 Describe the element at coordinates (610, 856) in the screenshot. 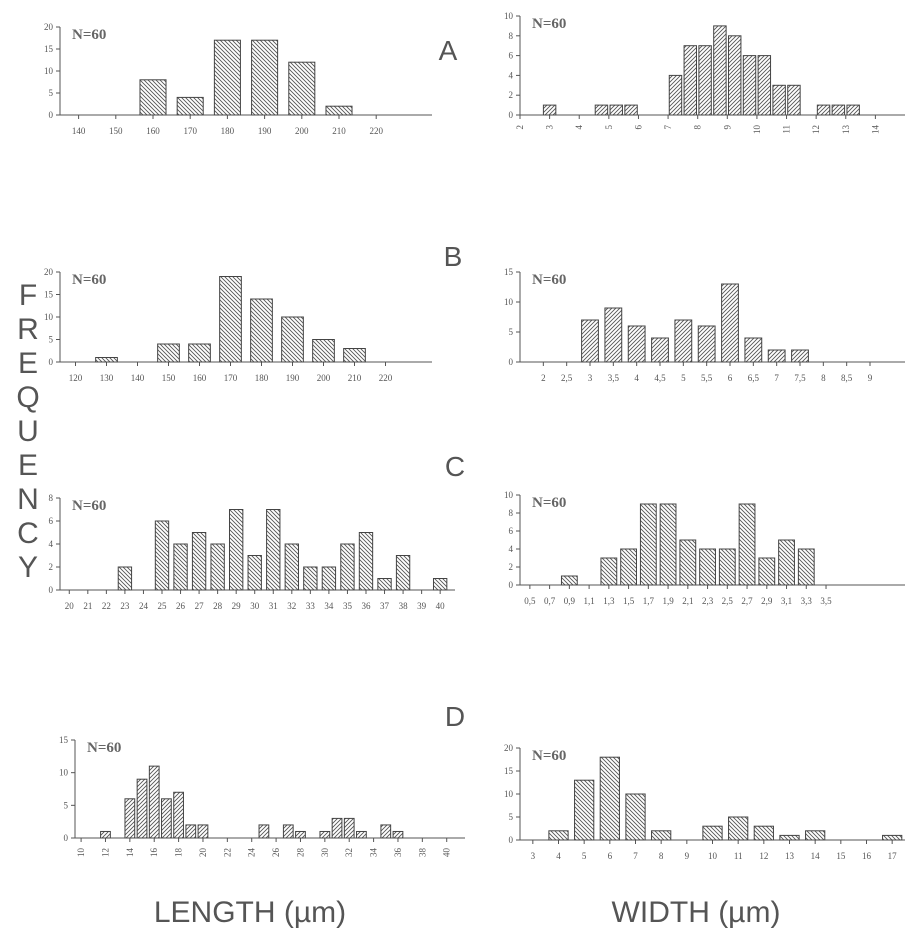

I see `x-tick-label: 6` at that location.